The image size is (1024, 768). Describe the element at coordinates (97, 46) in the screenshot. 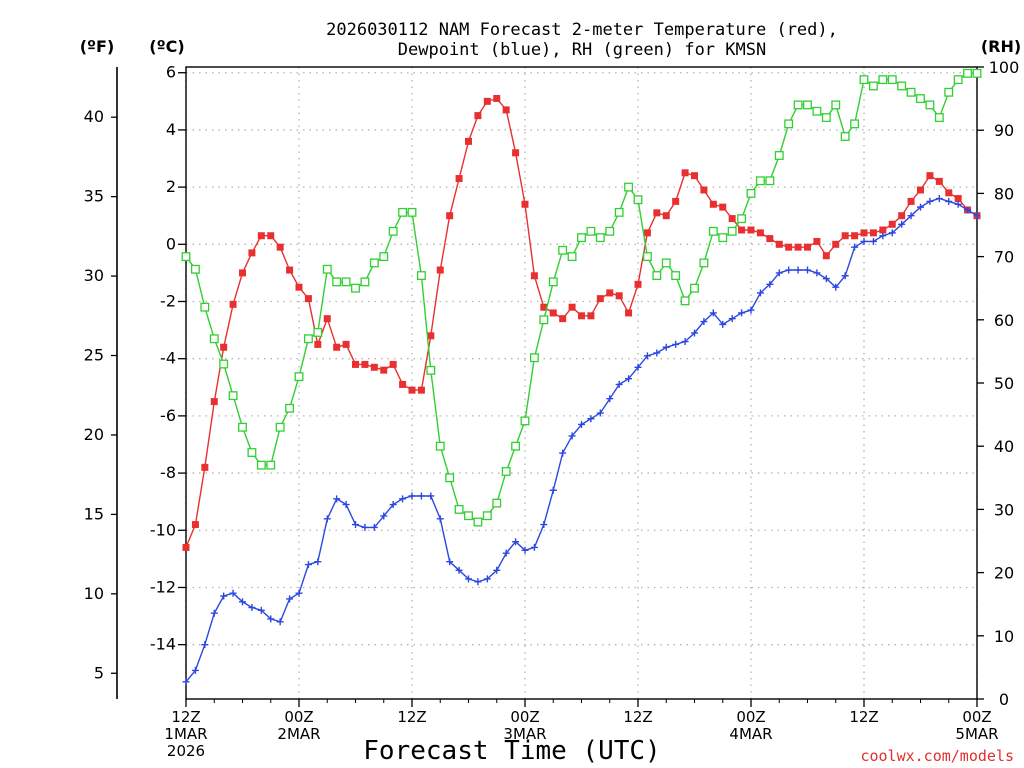

I see `fahrenheit-unit-label: (ºF)` at that location.